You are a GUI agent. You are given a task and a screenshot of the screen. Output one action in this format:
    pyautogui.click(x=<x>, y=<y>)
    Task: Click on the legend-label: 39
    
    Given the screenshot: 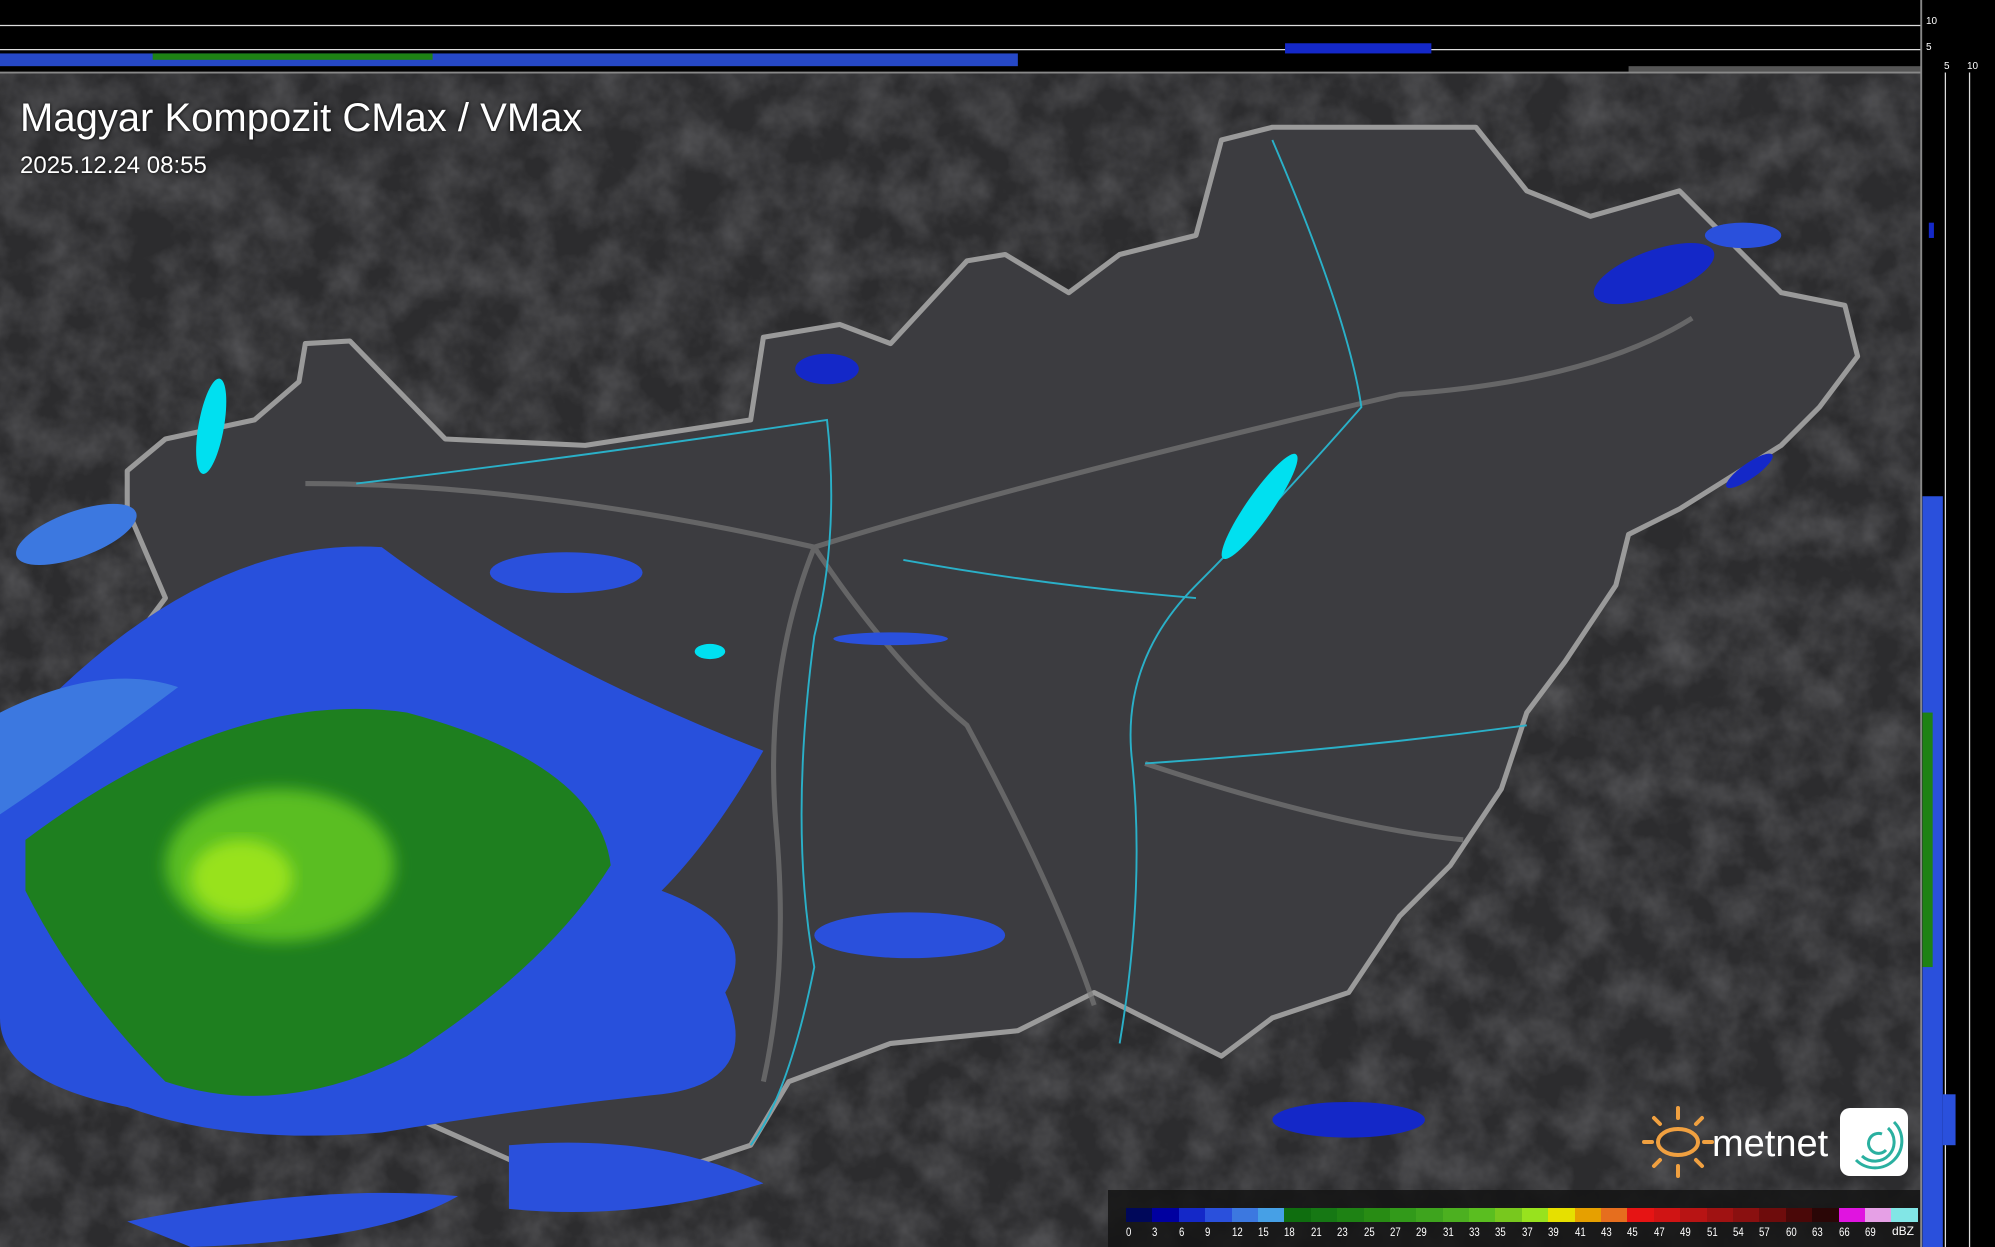 What is the action you would take?
    pyautogui.click(x=1553, y=1232)
    